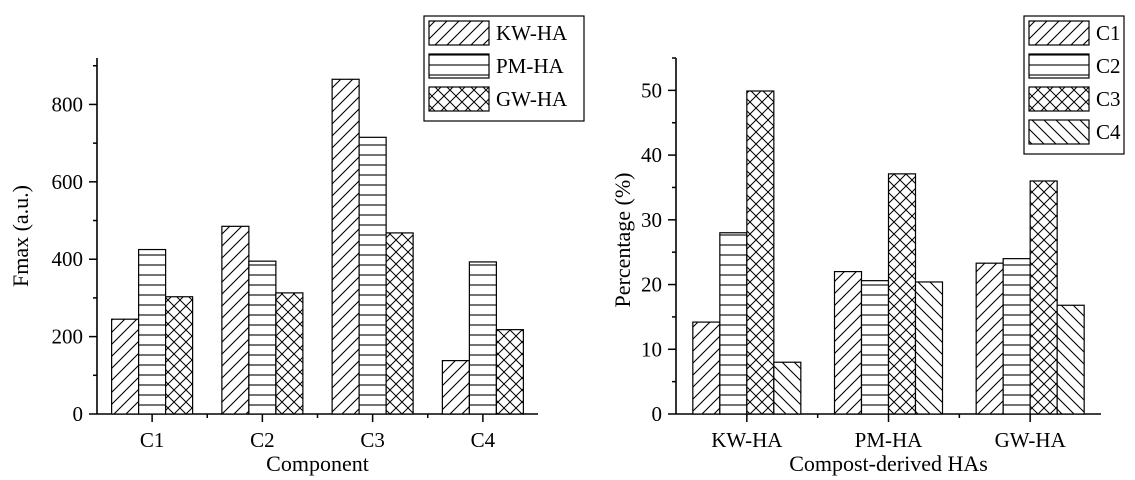 This screenshot has width=1135, height=480. What do you see at coordinates (289, 353) in the screenshot?
I see `bar-gw-ha-c2` at bounding box center [289, 353].